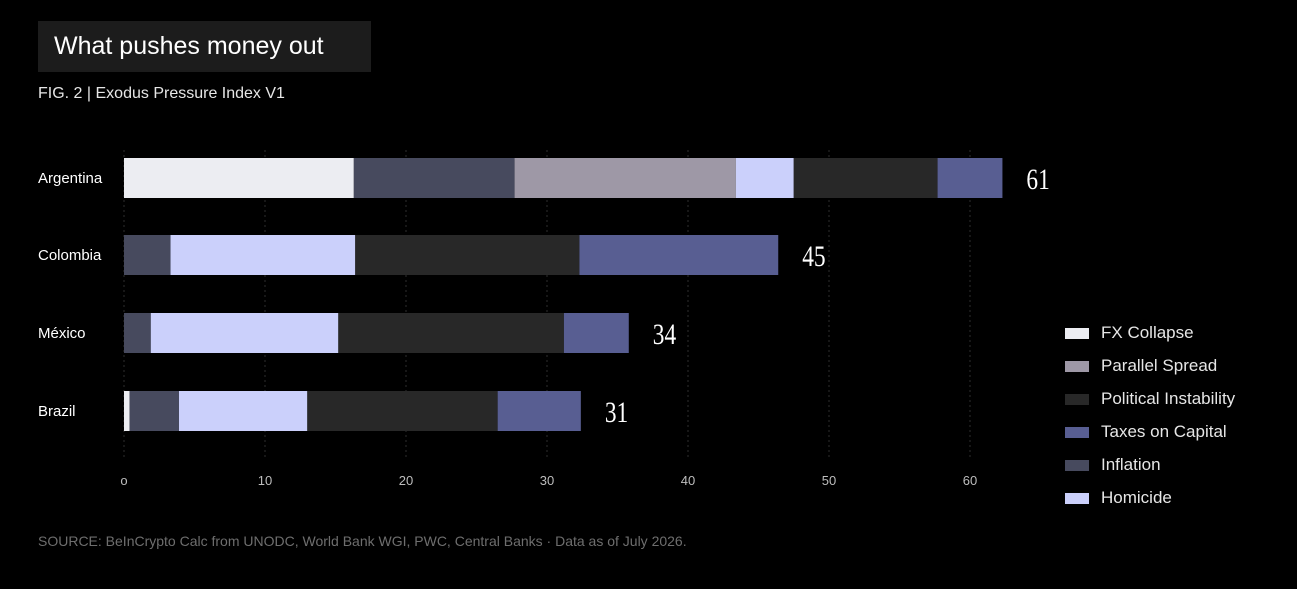 The height and width of the screenshot is (589, 1297). What do you see at coordinates (70, 178) in the screenshot?
I see `row-label: Argentina` at bounding box center [70, 178].